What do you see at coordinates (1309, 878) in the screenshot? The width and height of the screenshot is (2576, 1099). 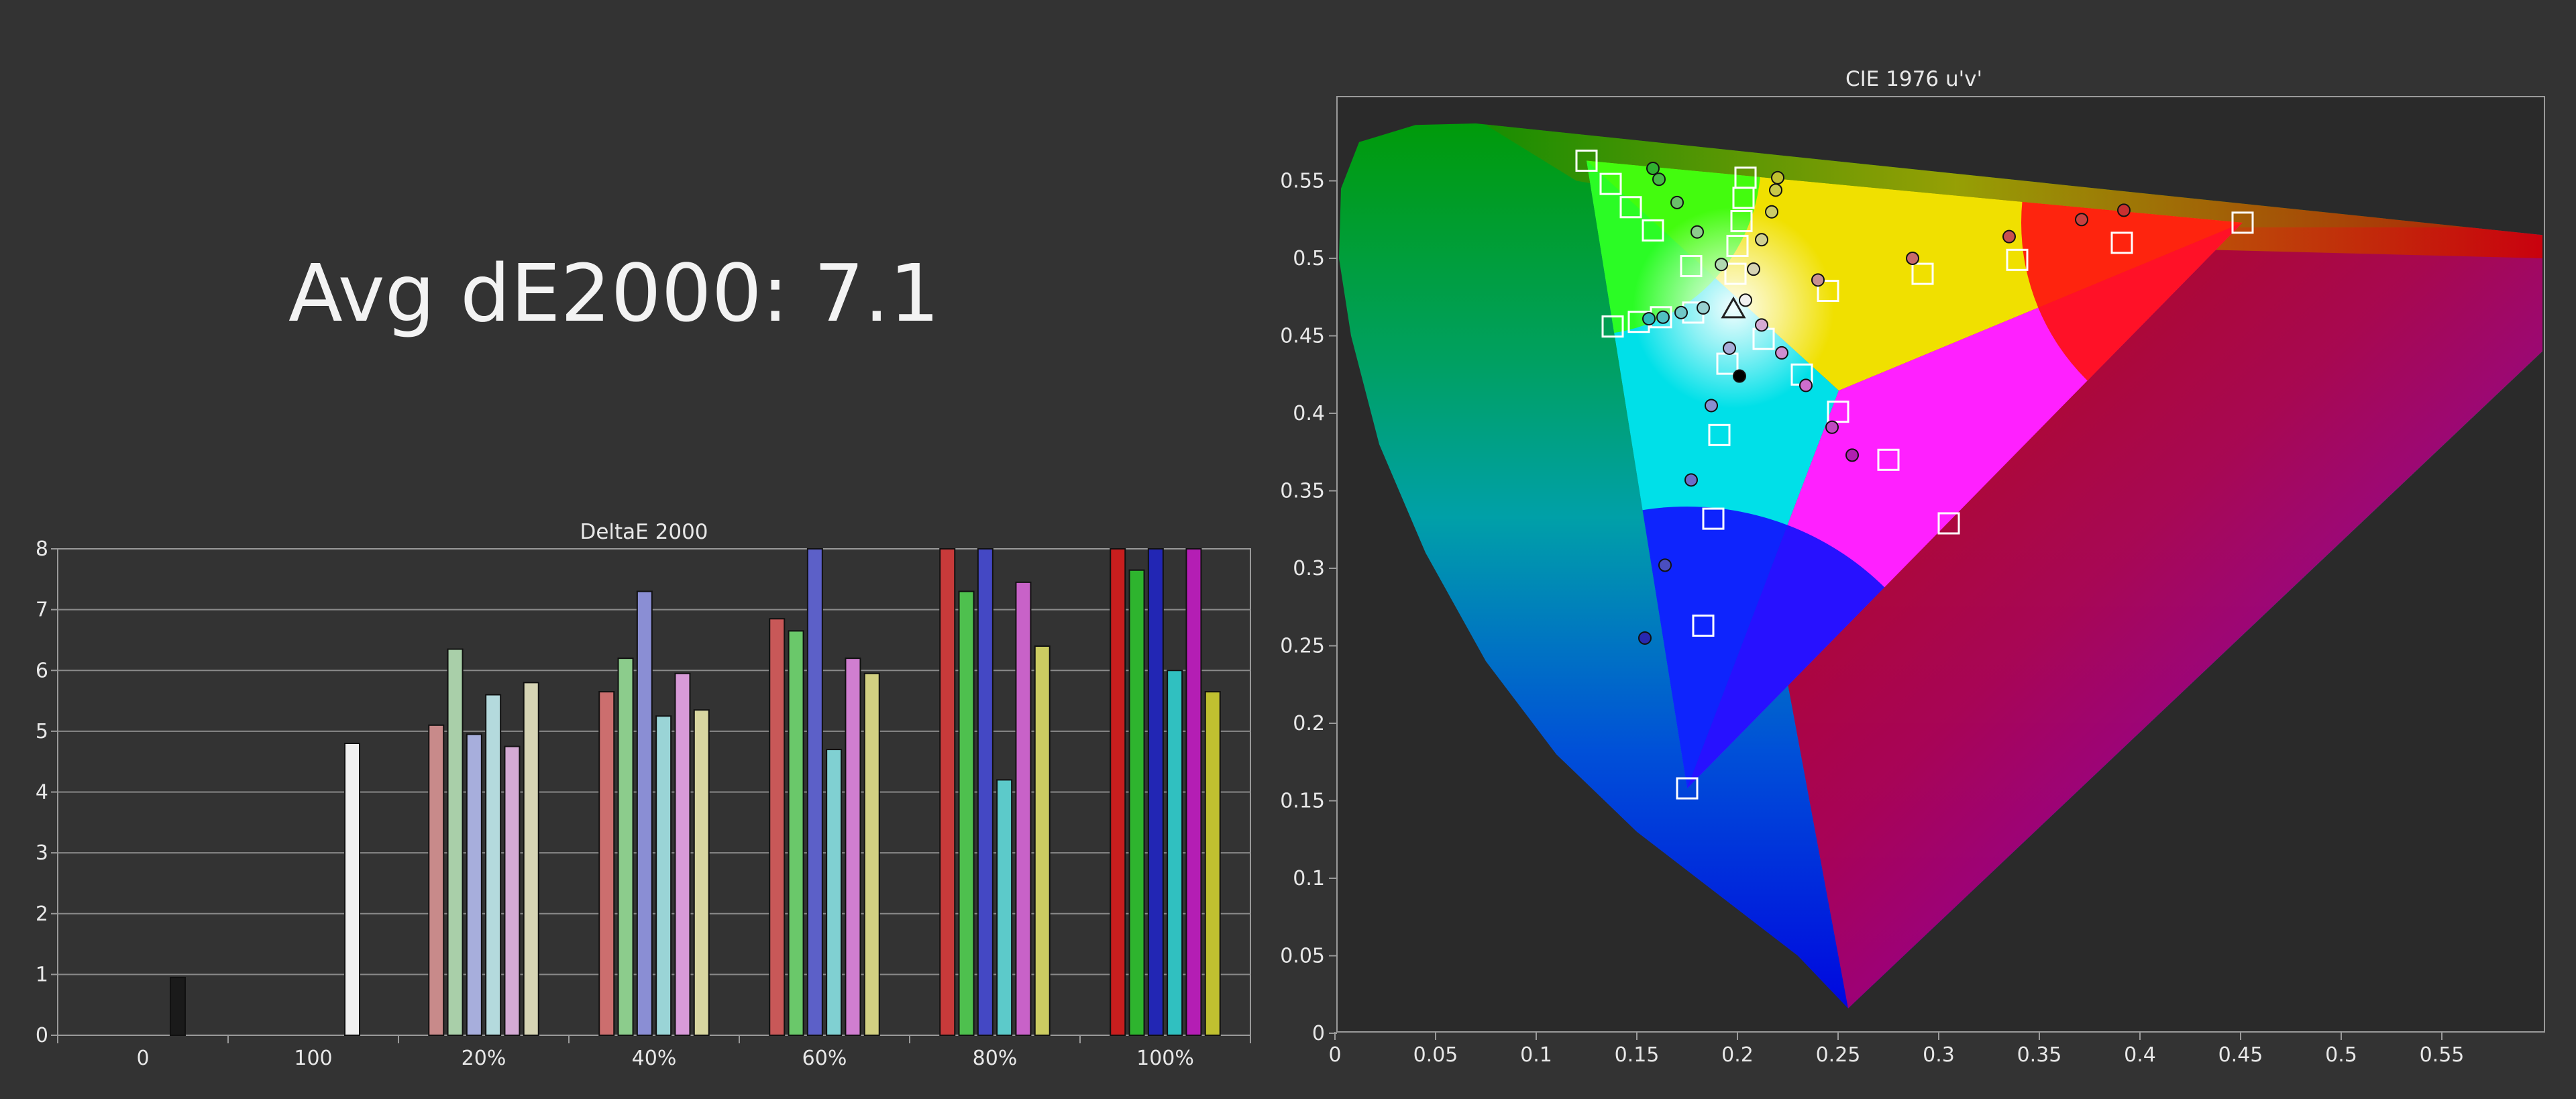 I see `cie-y-tick-label: 0.1` at bounding box center [1309, 878].